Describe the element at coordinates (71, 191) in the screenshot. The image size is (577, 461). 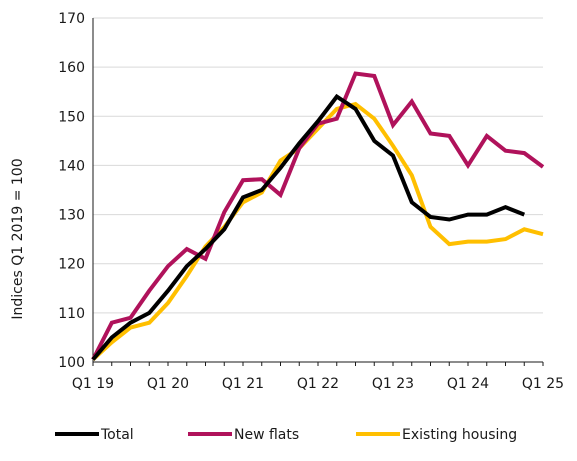
I see `y-tick-labels: 100 110 120 130 140 150 160 170` at that location.